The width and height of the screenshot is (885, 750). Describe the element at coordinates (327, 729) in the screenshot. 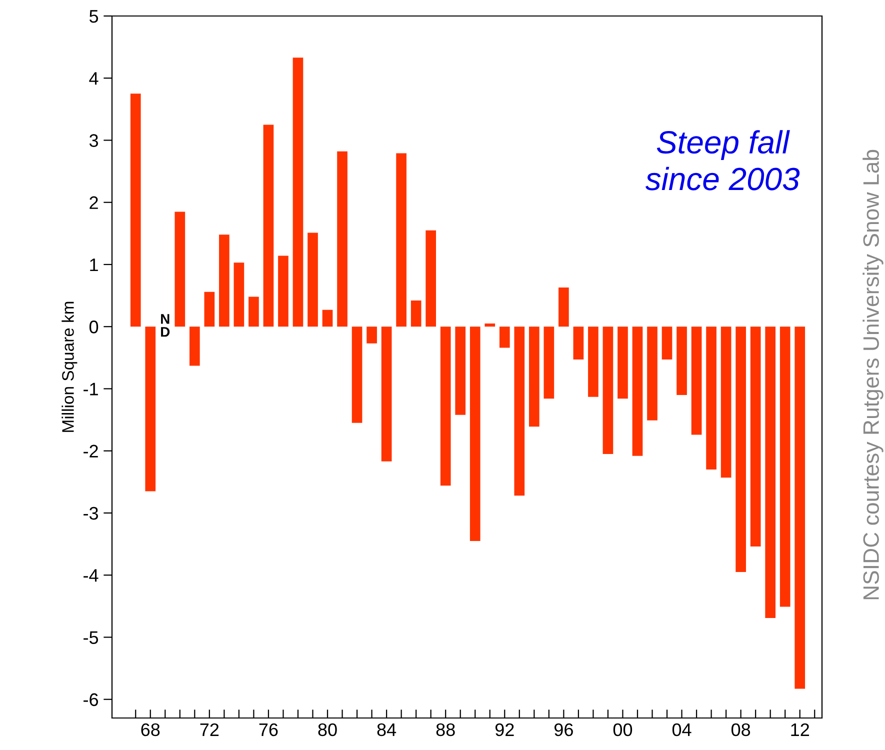

I see `x-tick-label: 80` at that location.